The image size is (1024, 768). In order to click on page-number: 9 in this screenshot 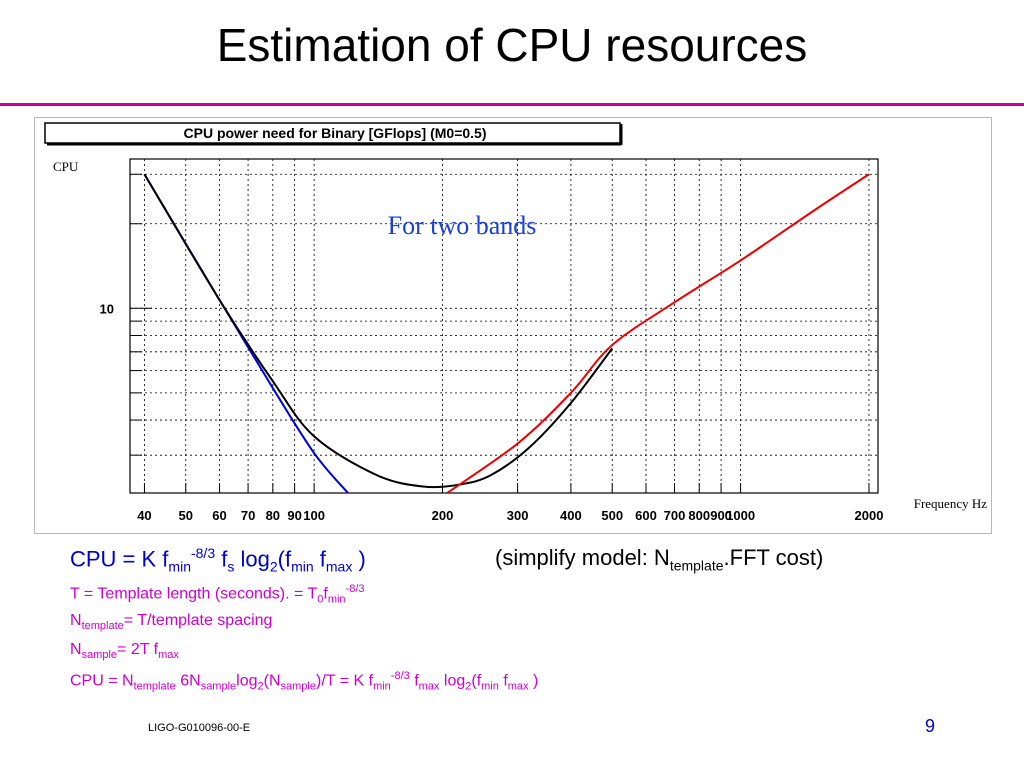, I will do `click(930, 726)`.